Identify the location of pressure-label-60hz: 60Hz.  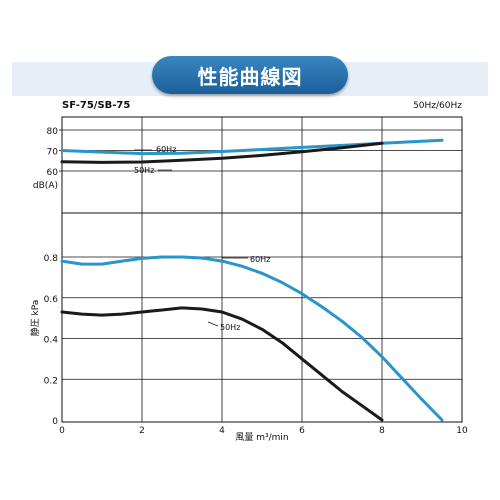
(260, 259).